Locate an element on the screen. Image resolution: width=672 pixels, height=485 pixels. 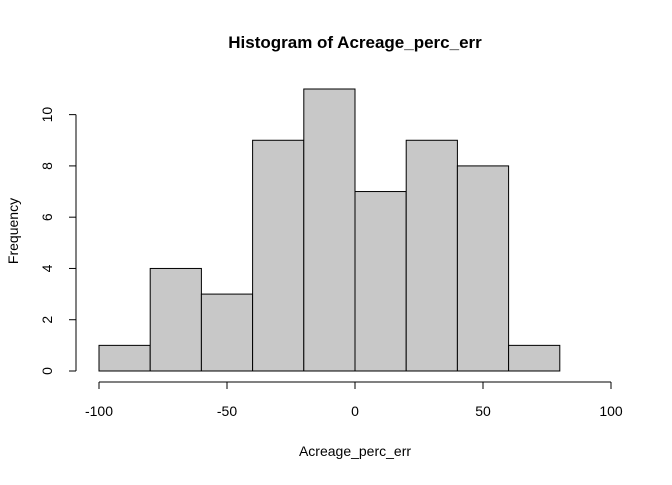
x-tick-label: 50 is located at coordinates (483, 411).